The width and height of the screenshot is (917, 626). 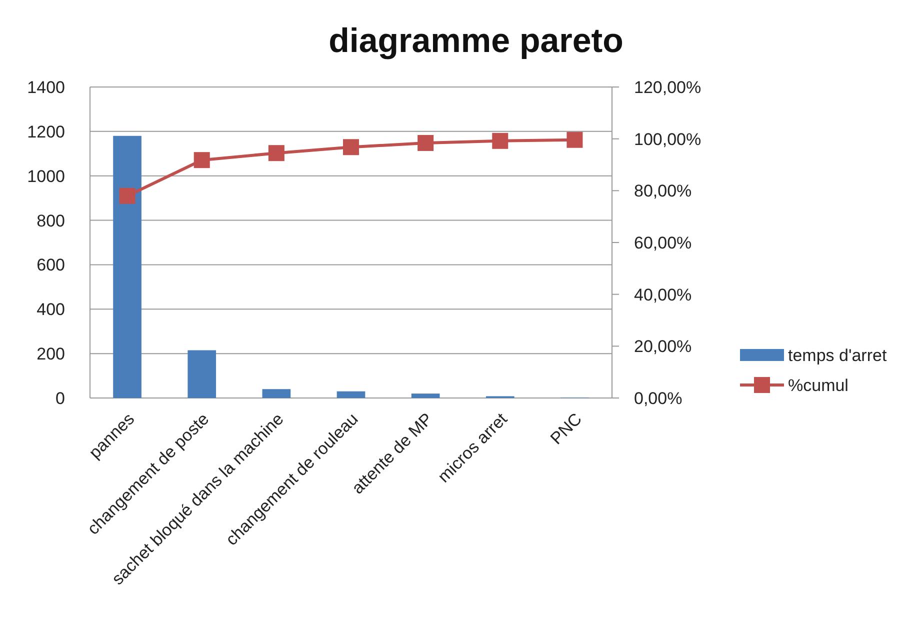 What do you see at coordinates (668, 139) in the screenshot?
I see `y2-tick-label: 100,00%` at bounding box center [668, 139].